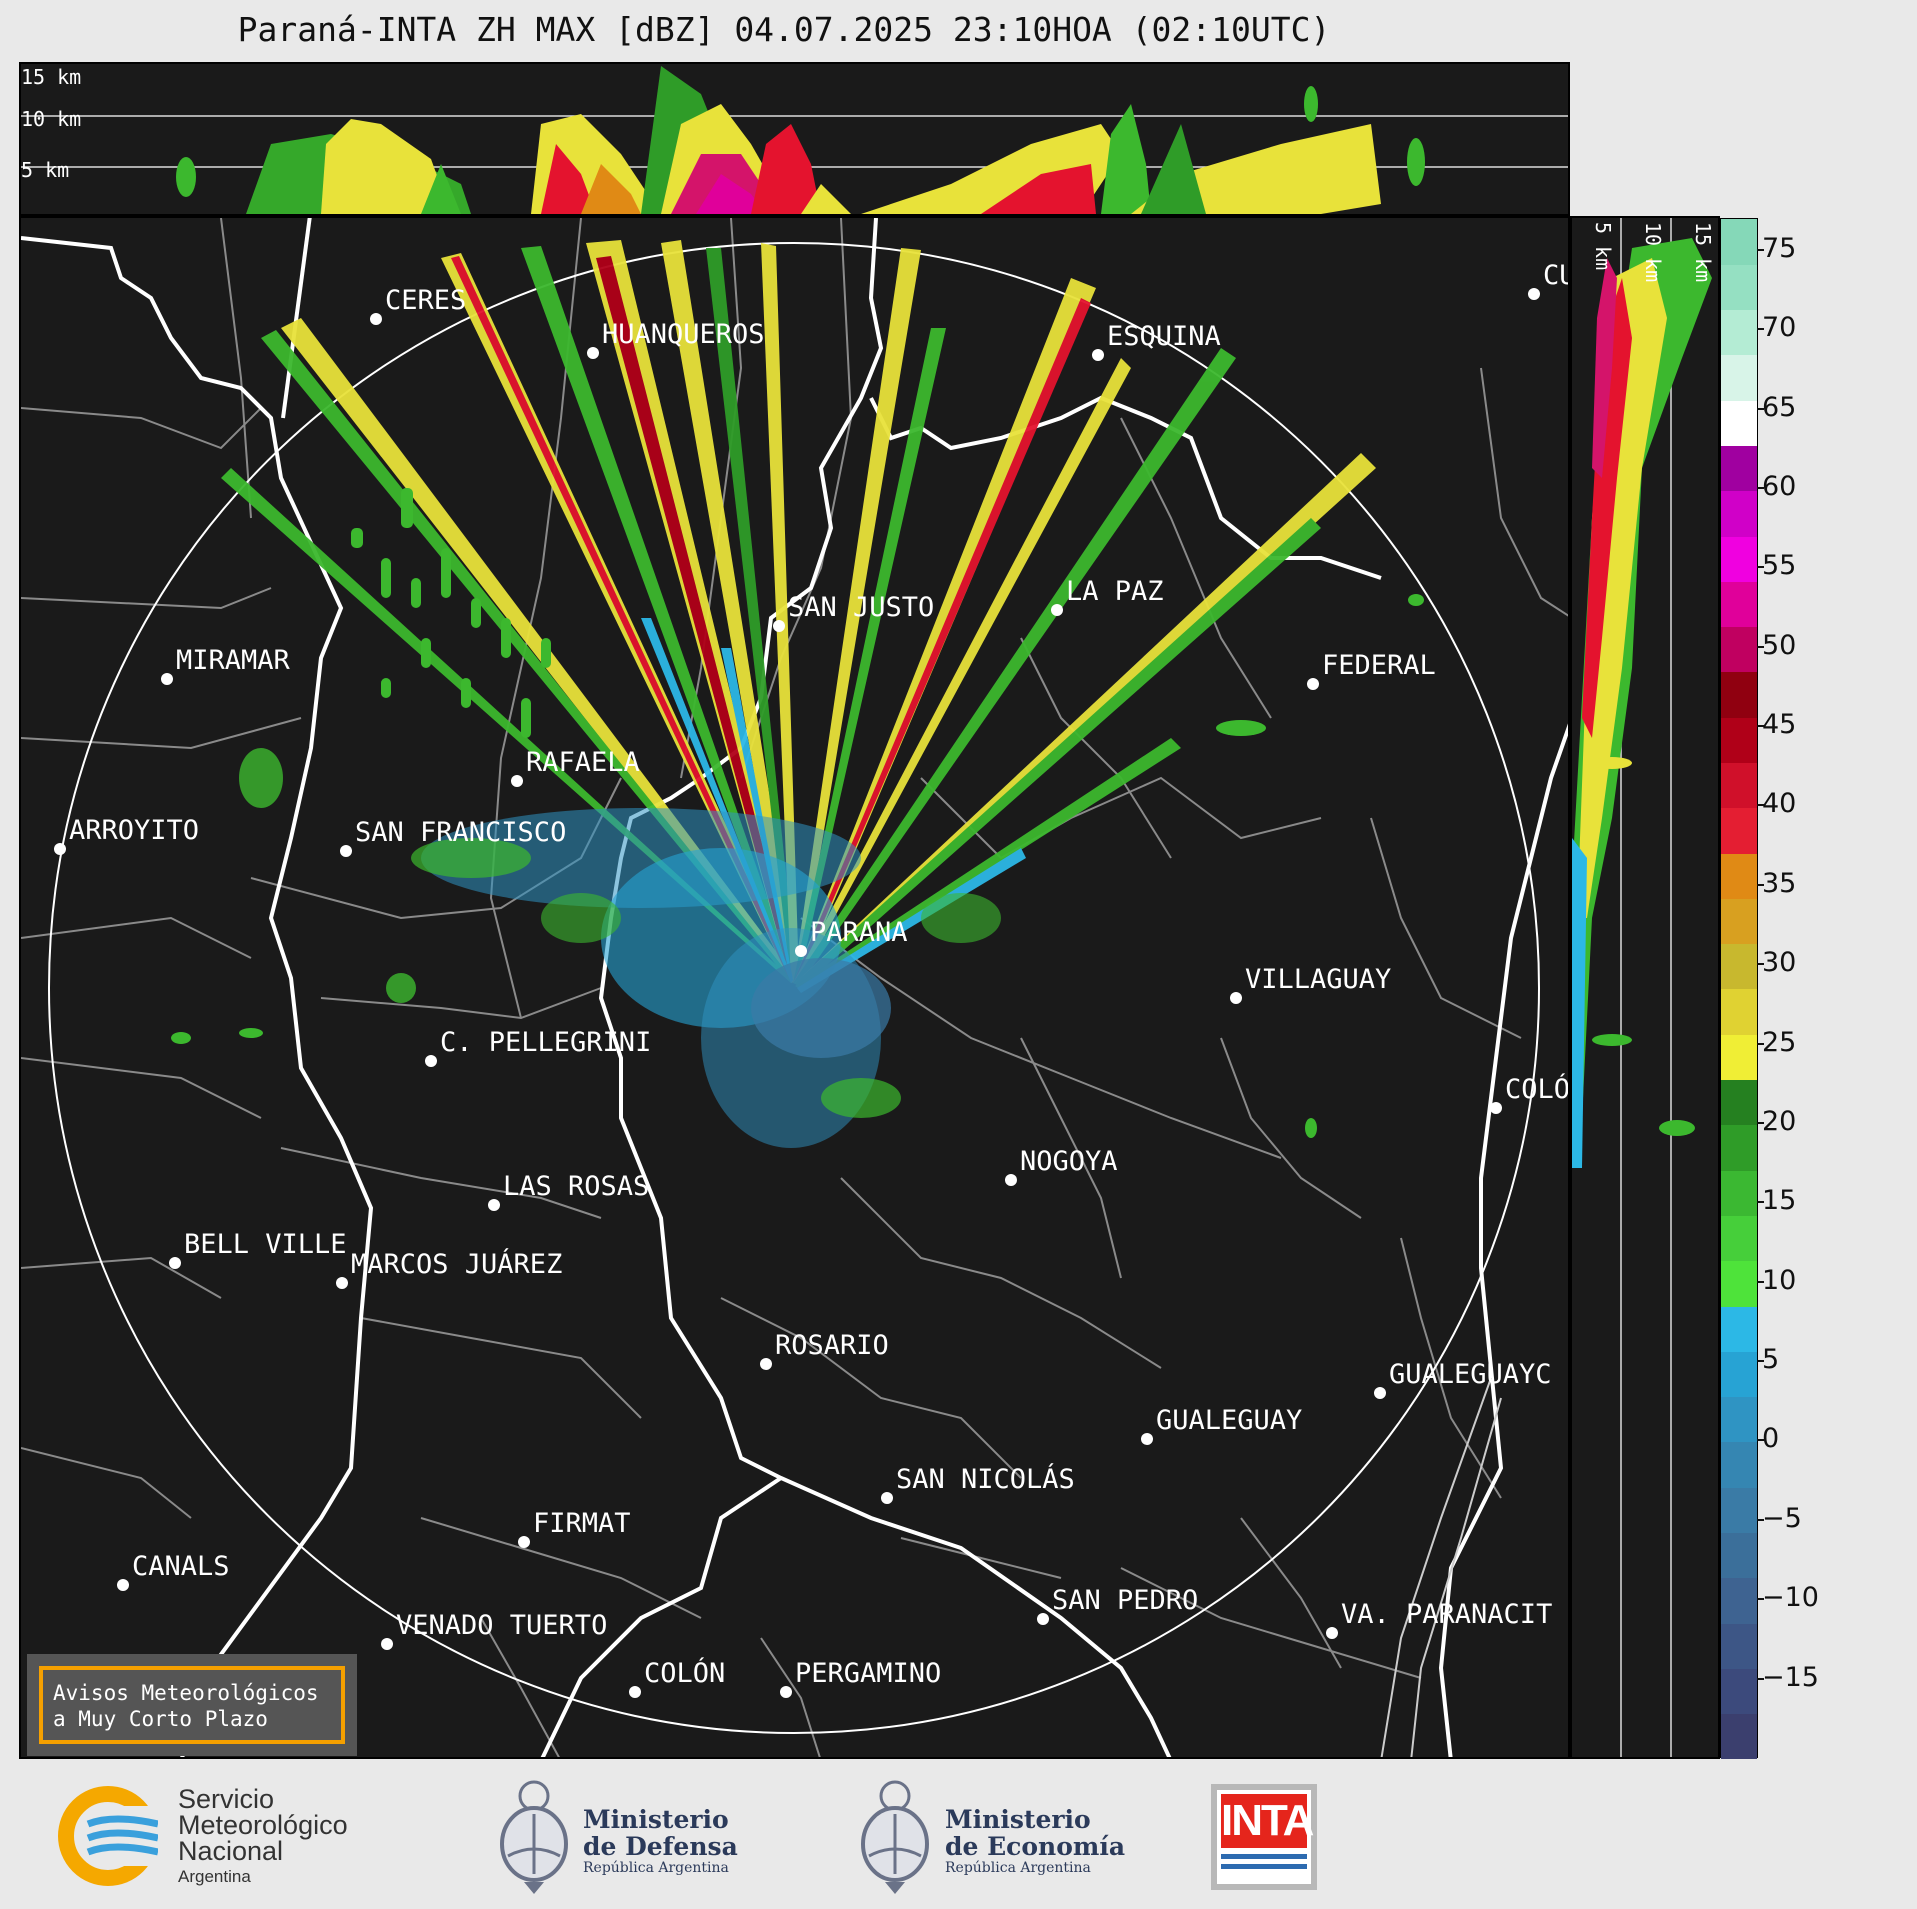 Image resolution: width=1917 pixels, height=1909 pixels. I want to click on city-label: SAN PEDRO, so click(1125, 1600).